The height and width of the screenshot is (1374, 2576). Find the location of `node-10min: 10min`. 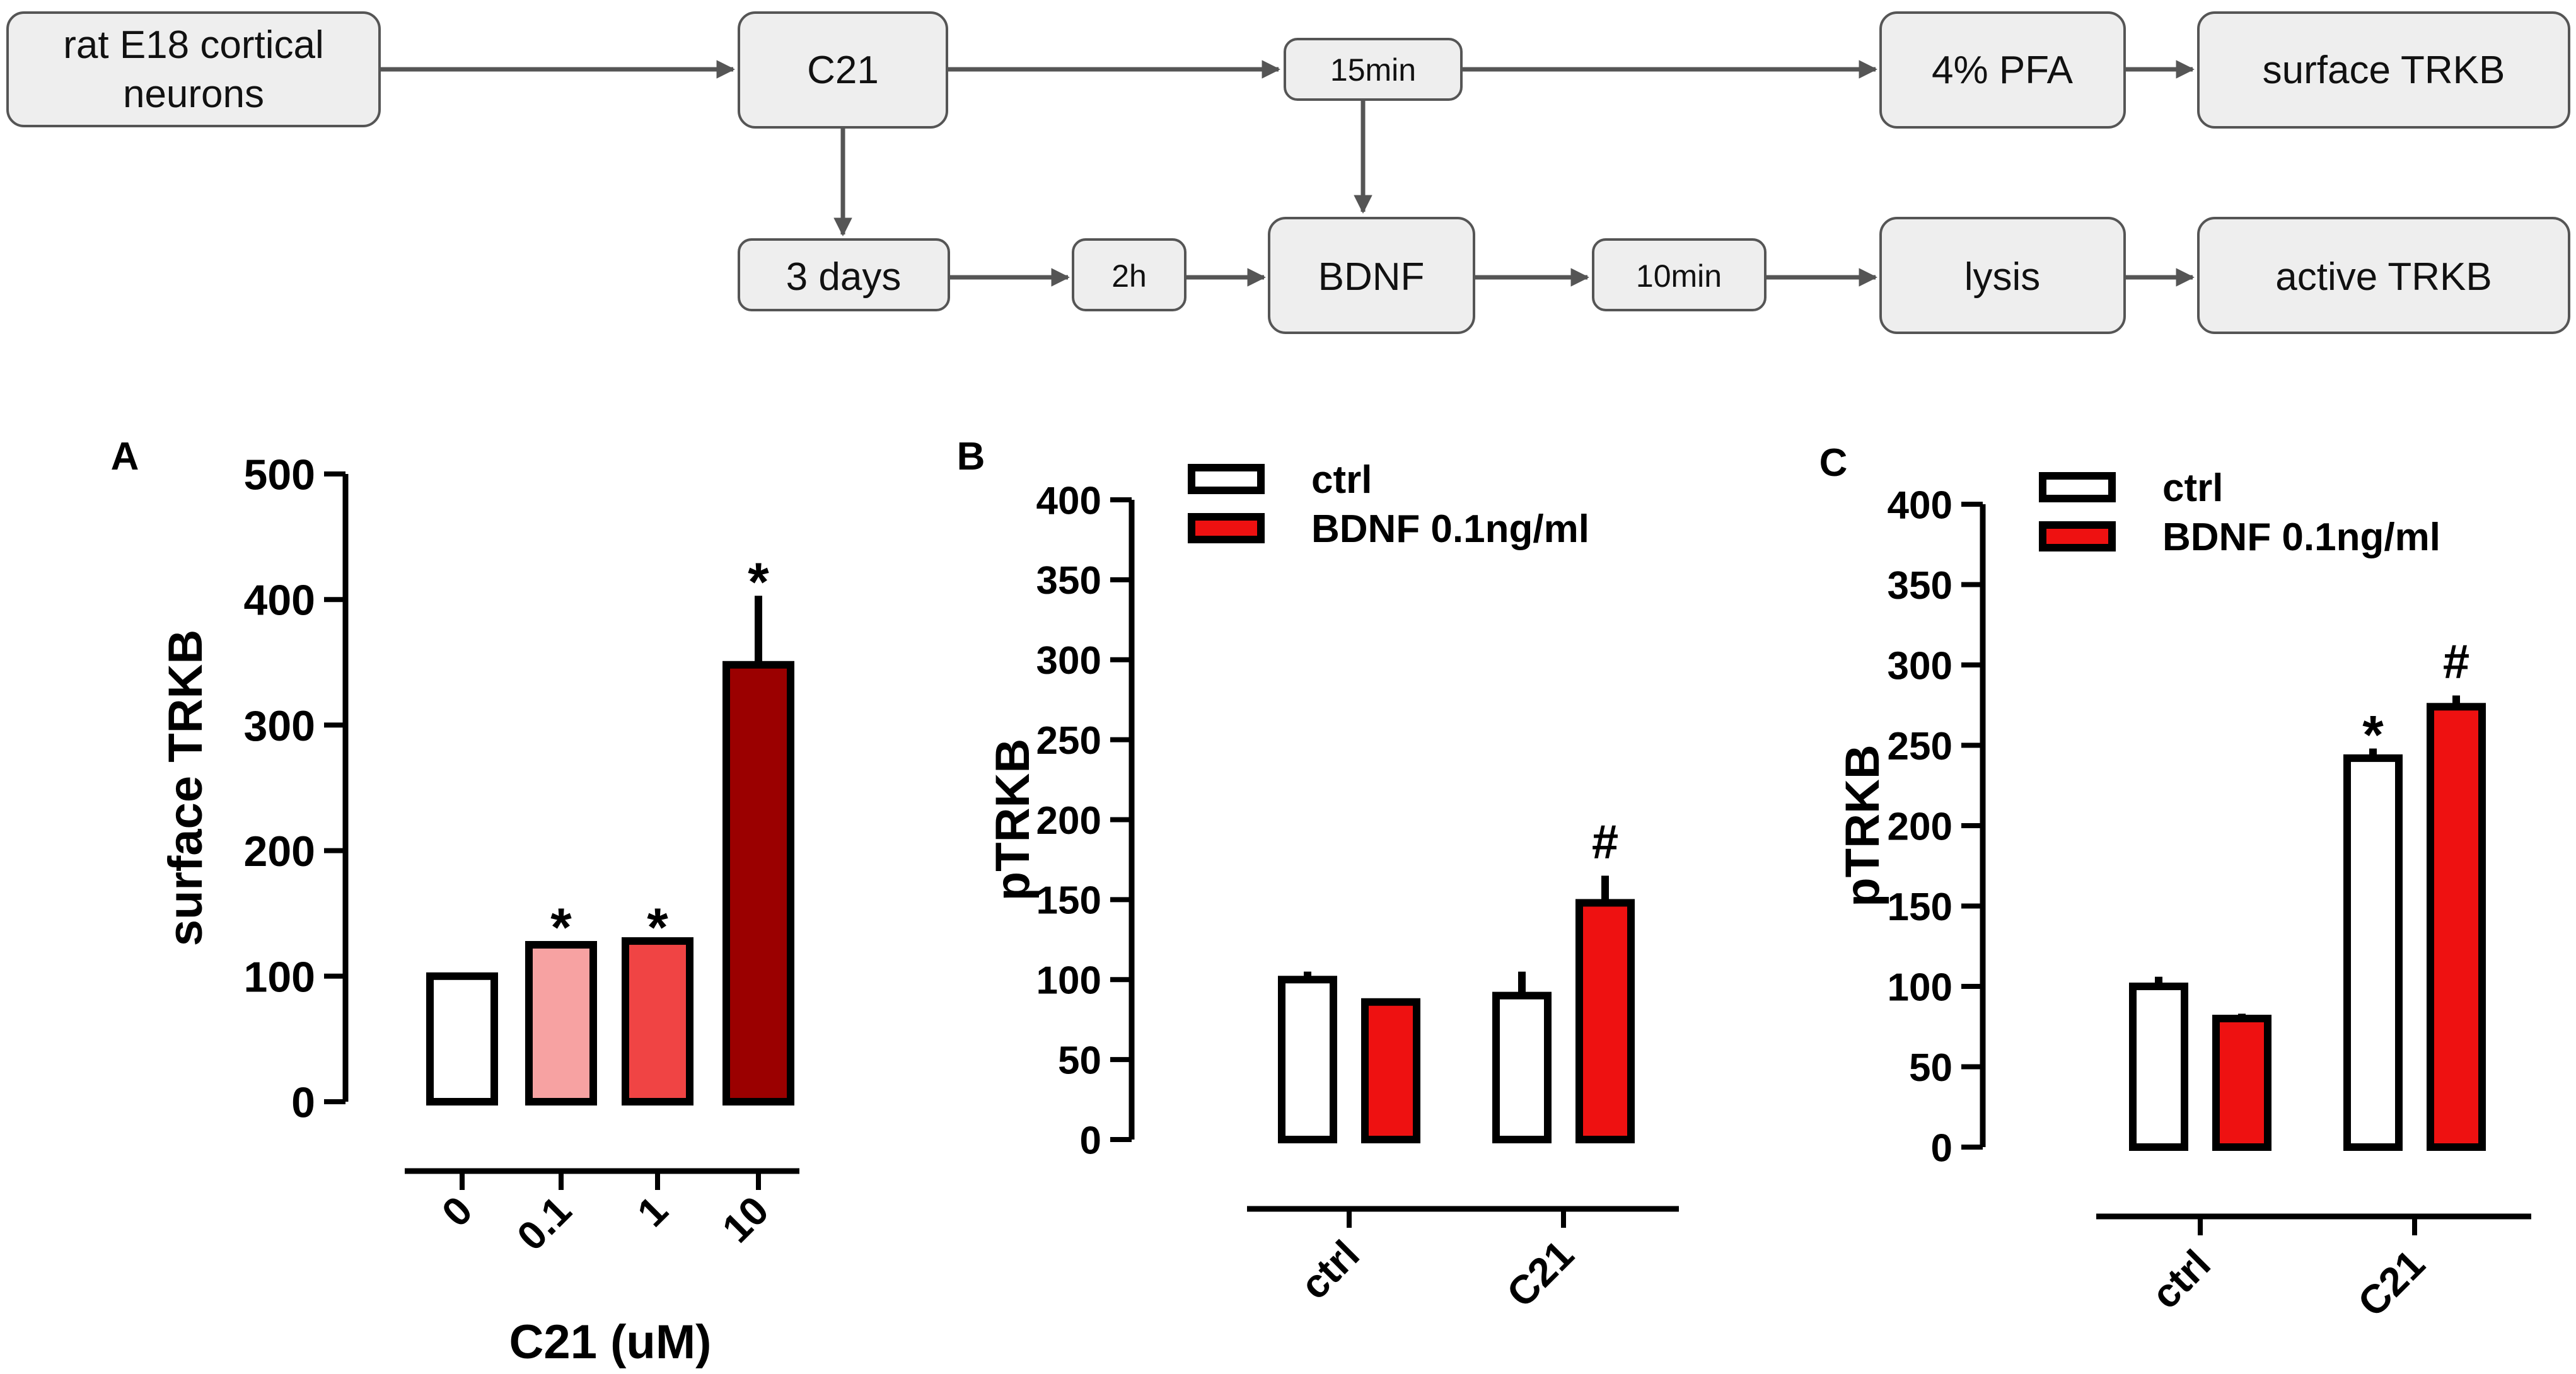

node-10min: 10min is located at coordinates (1679, 274).